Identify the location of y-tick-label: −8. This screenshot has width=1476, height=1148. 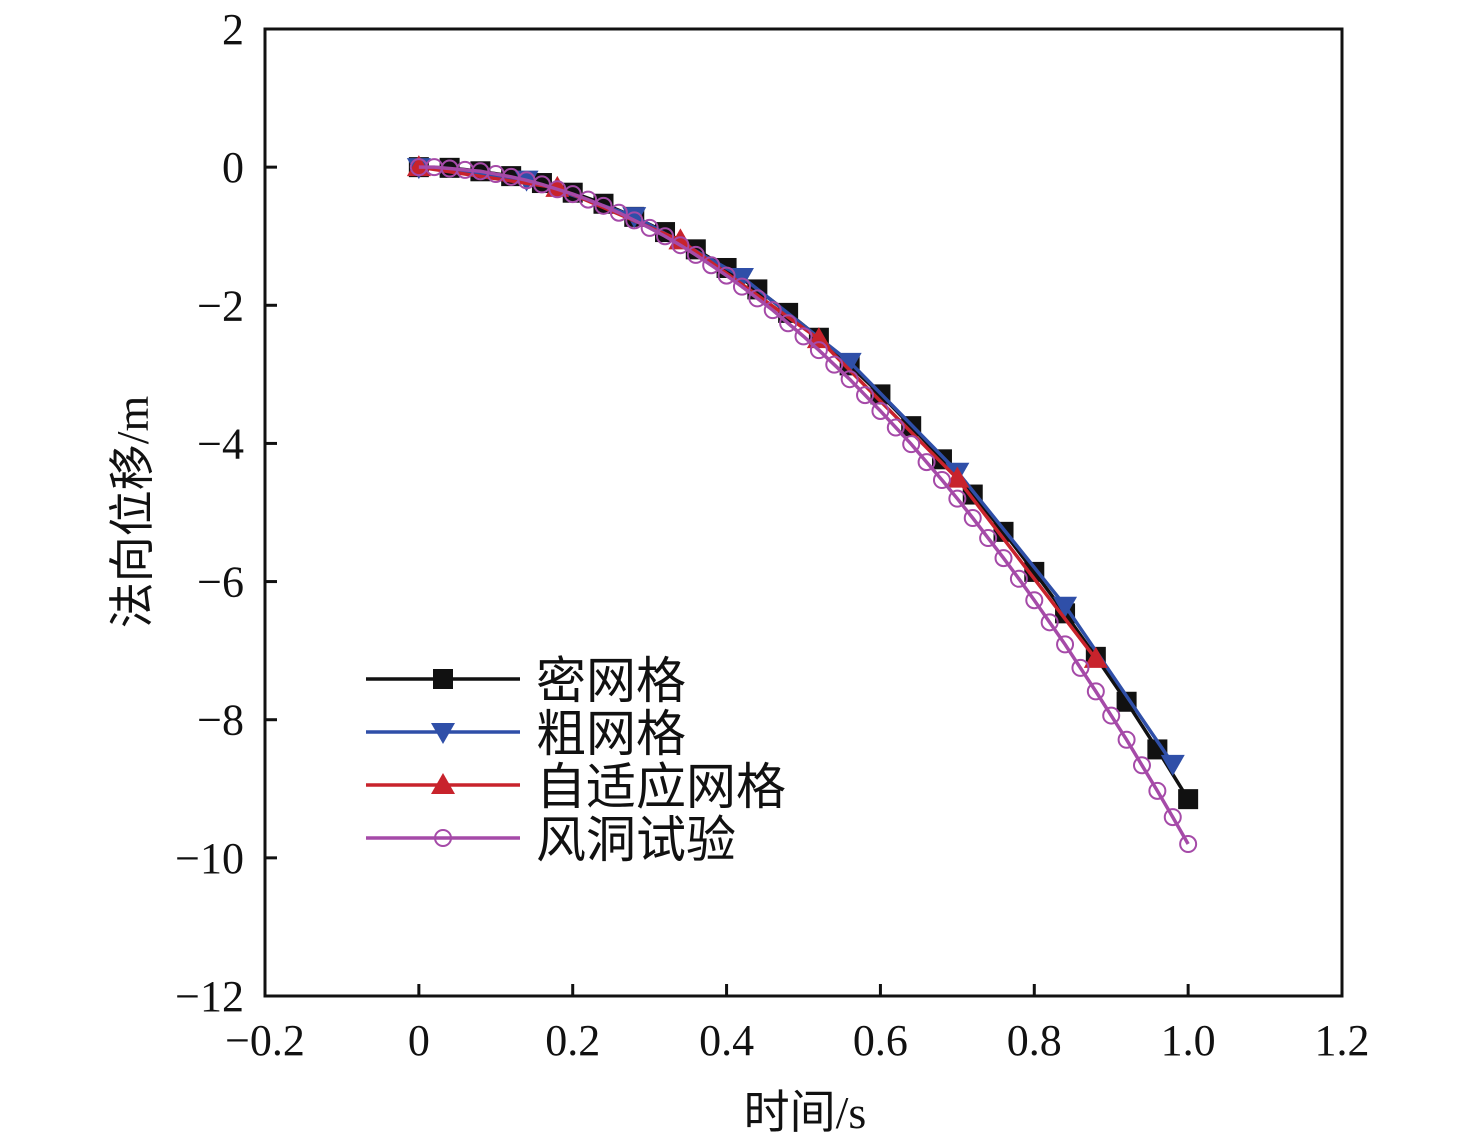
(220, 720).